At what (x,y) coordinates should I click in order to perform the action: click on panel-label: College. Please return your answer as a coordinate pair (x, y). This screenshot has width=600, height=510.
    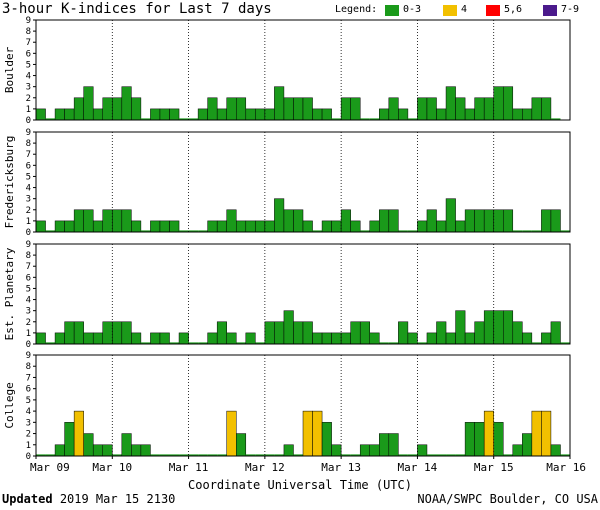
    Looking at the image, I should click on (9, 405).